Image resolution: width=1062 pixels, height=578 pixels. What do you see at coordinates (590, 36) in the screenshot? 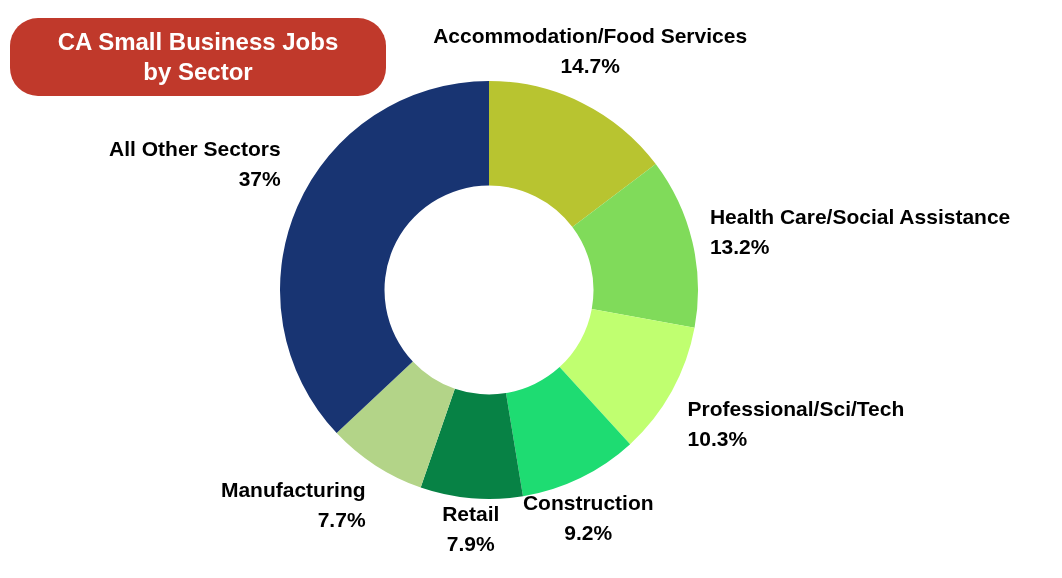
I see `slice-label: Accommodation/Food Services` at bounding box center [590, 36].